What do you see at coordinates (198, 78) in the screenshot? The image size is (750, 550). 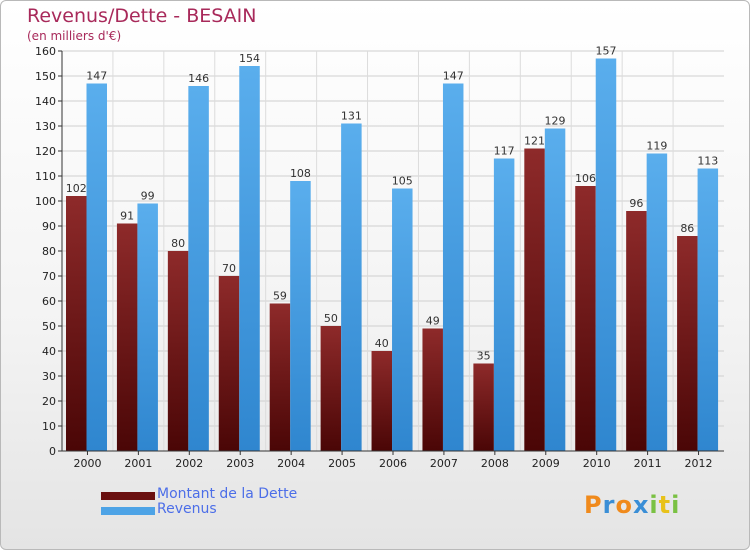 I see `data-label-revenus: 146` at bounding box center [198, 78].